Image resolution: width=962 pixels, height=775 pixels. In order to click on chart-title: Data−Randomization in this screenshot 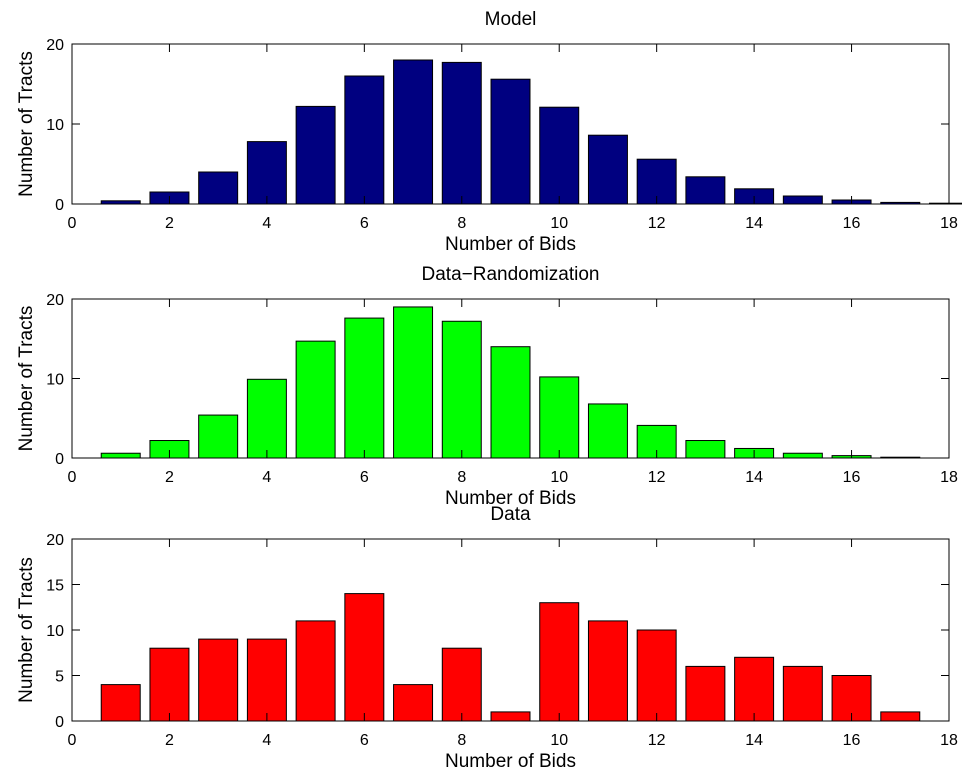, I will do `click(511, 274)`.